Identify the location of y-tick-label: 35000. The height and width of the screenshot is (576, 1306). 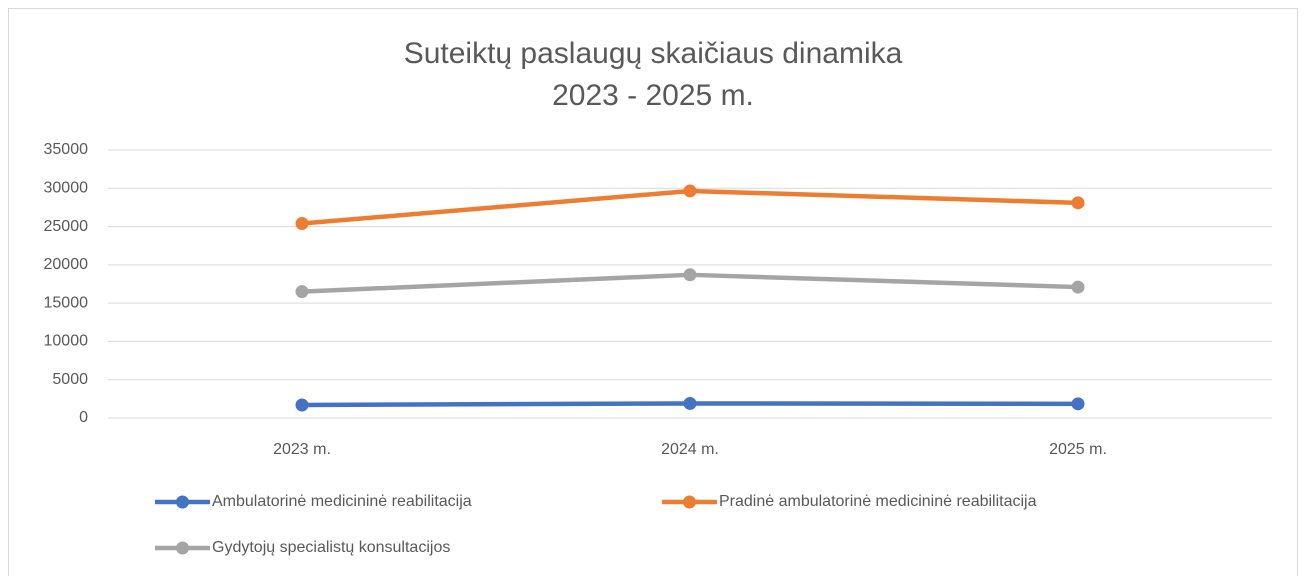
(66, 149).